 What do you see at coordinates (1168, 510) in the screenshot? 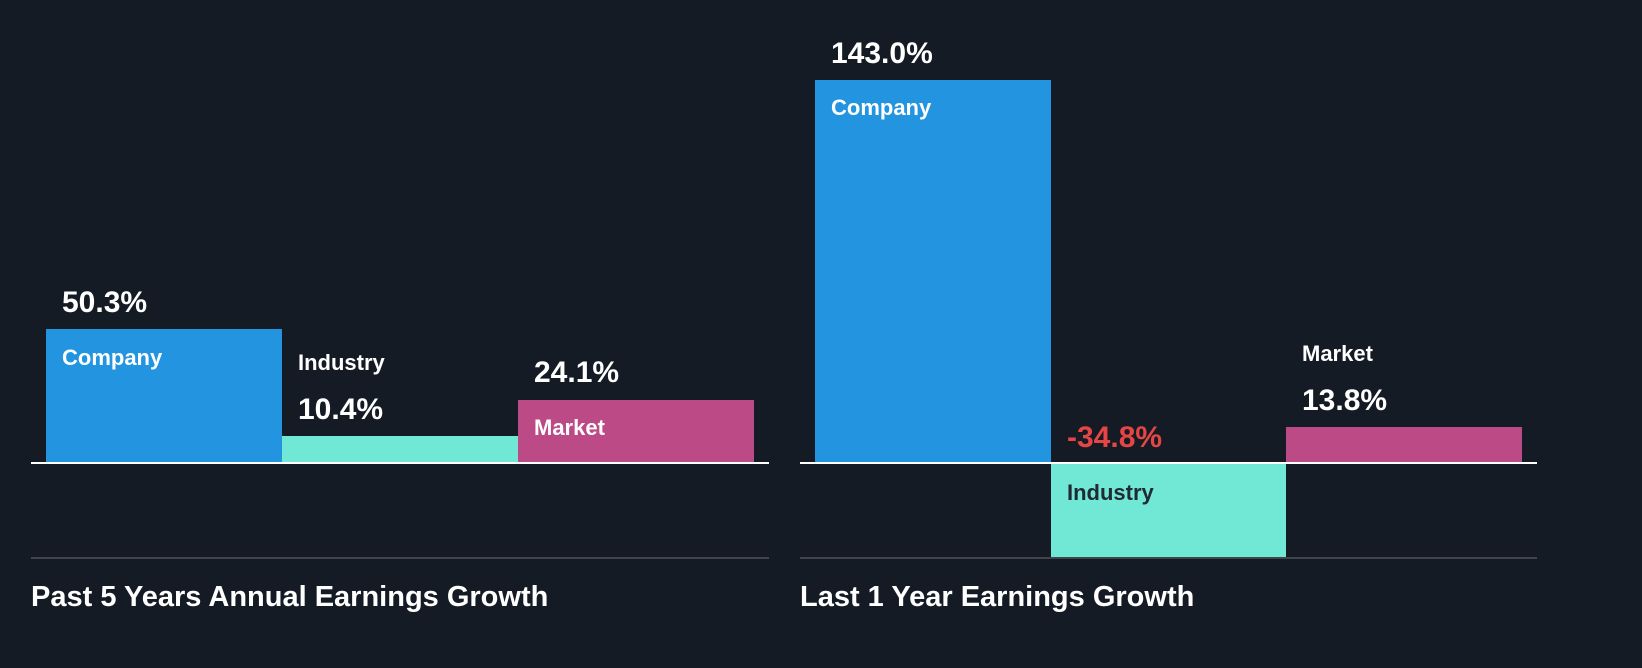
I see `bar-industry-negative` at bounding box center [1168, 510].